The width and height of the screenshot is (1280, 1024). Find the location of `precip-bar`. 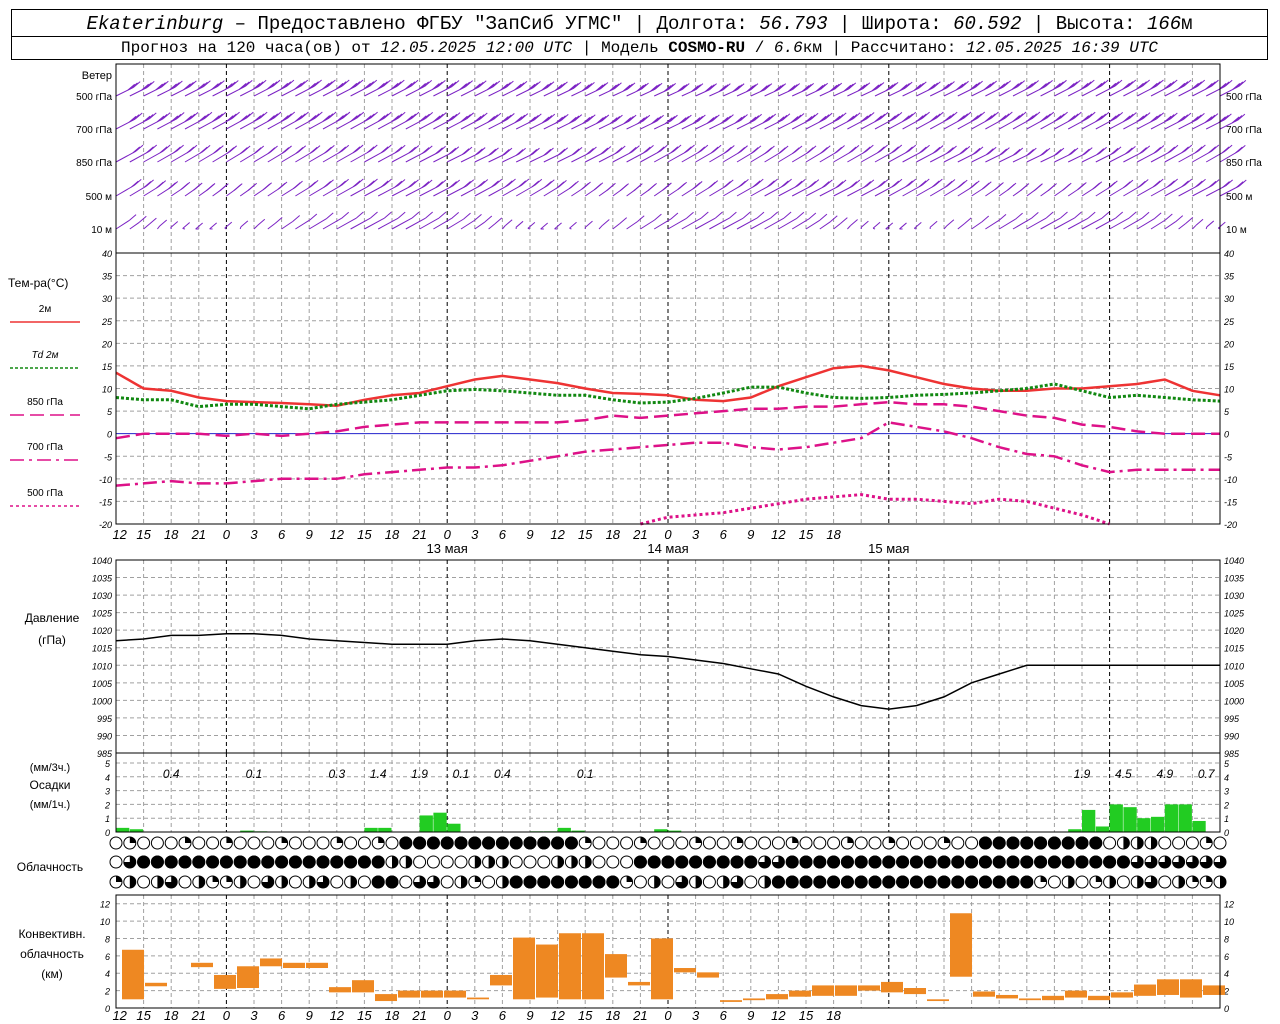

precip-bar is located at coordinates (247, 831).